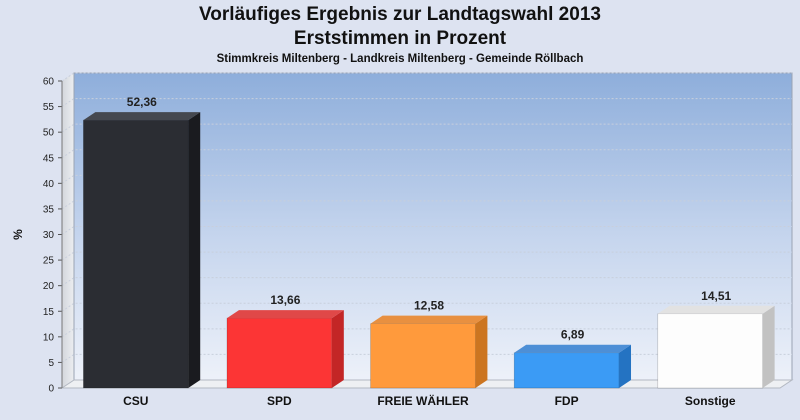 This screenshot has width=800, height=420. What do you see at coordinates (423, 400) in the screenshot?
I see `x-category-label: FREIE WÄHLER` at bounding box center [423, 400].